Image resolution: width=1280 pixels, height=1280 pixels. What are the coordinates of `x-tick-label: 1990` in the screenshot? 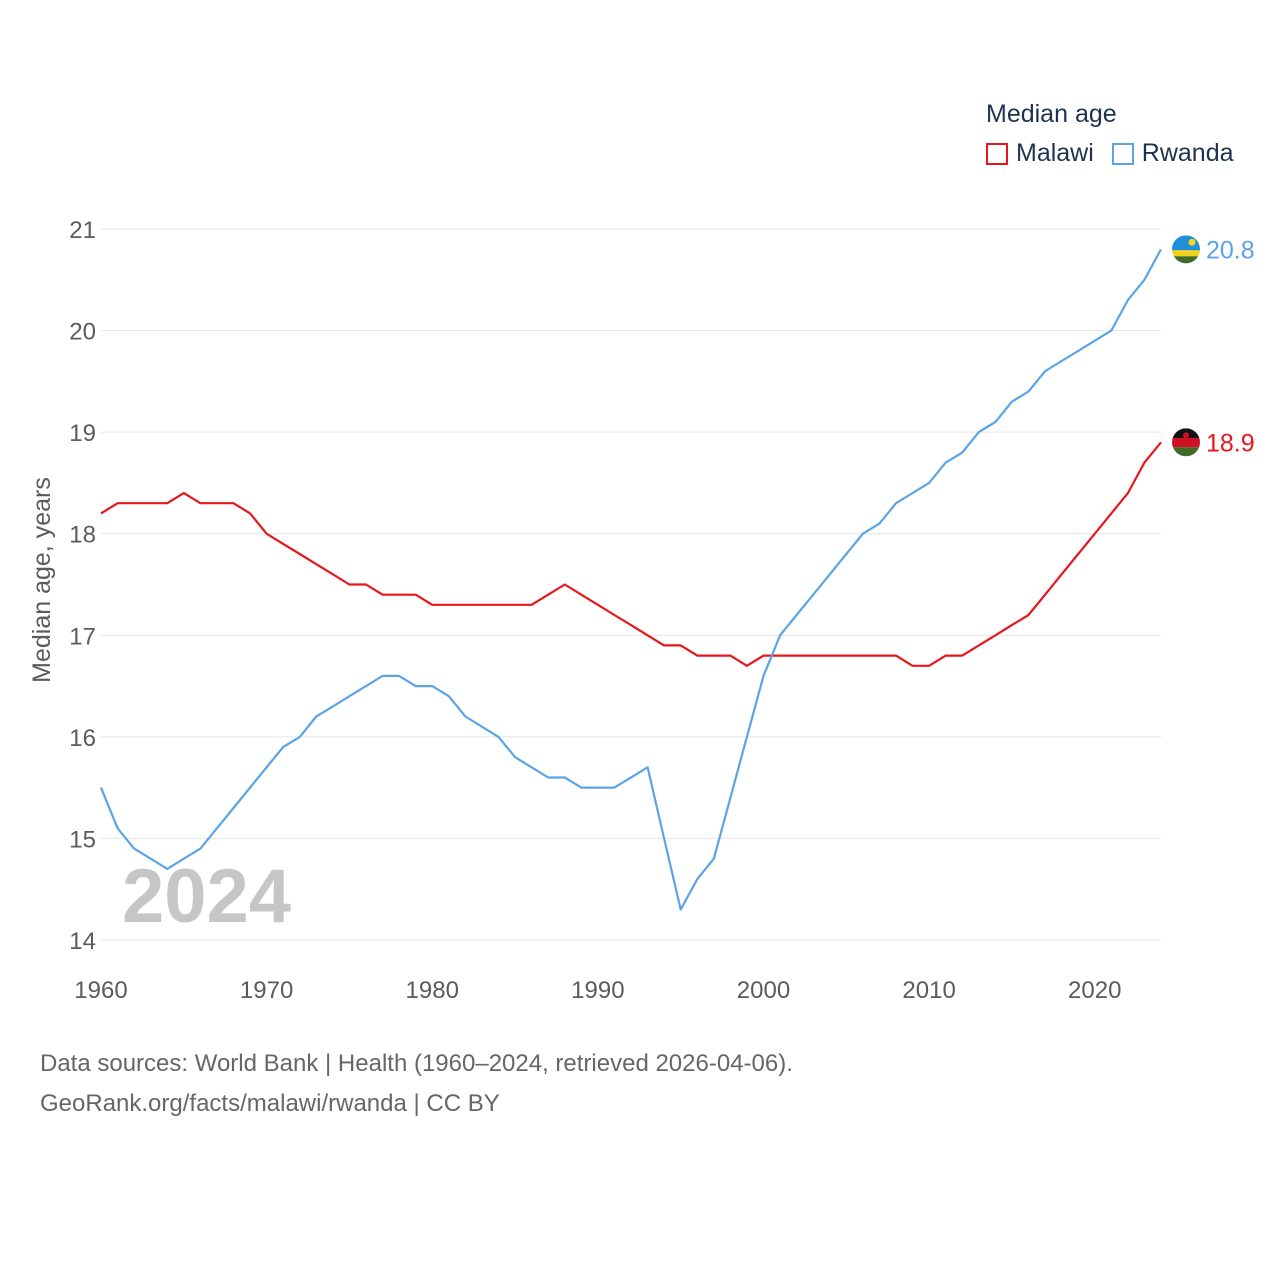 It's located at (597, 990).